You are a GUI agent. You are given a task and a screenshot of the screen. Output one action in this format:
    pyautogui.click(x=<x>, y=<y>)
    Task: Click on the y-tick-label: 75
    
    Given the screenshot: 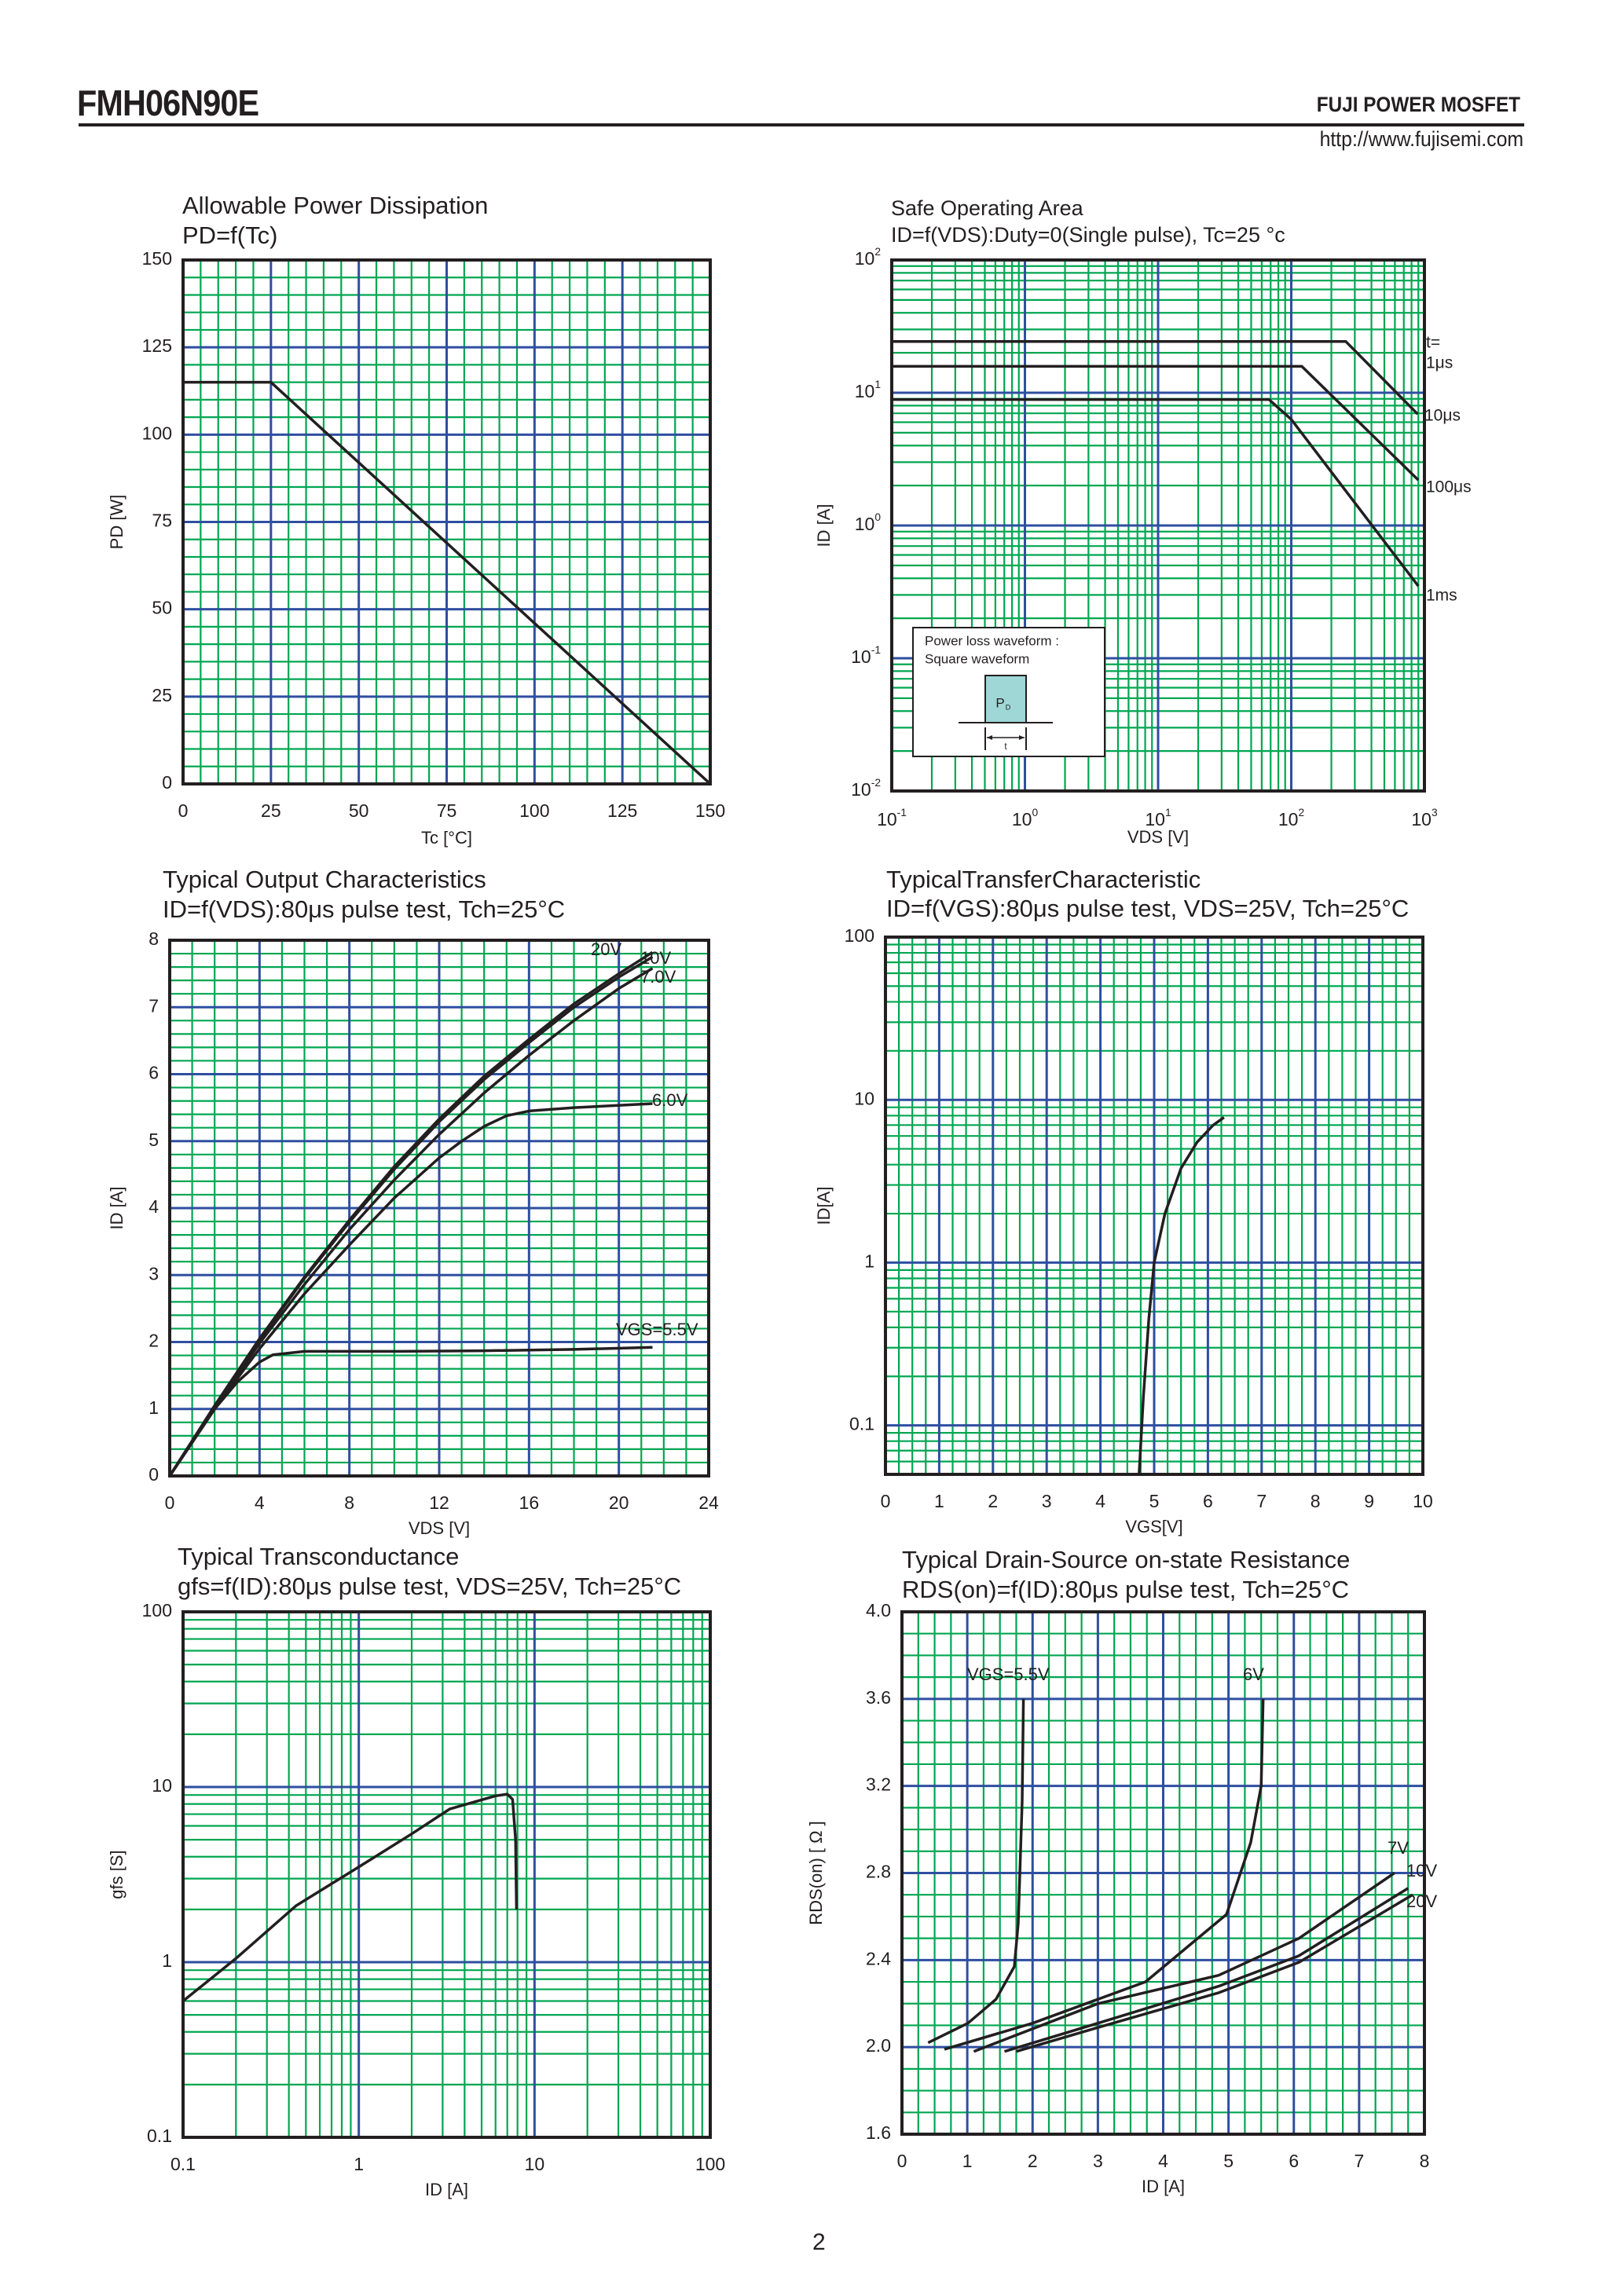 What is the action you would take?
    pyautogui.click(x=162, y=521)
    